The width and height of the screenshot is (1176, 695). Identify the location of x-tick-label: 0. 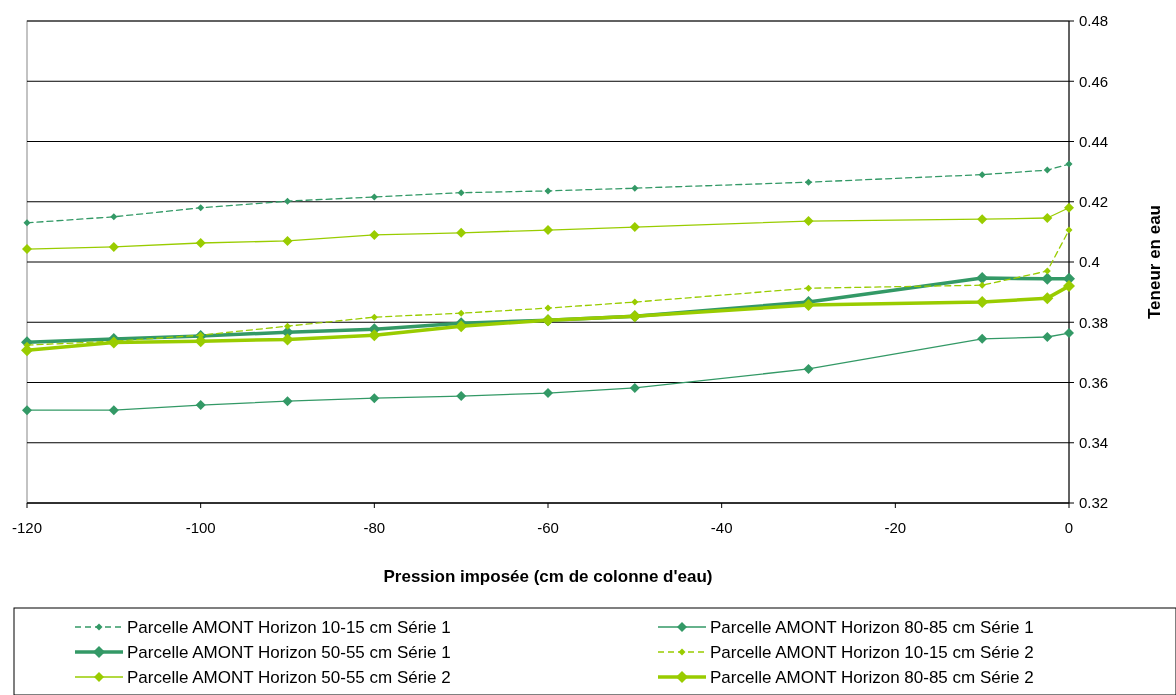
(1069, 527).